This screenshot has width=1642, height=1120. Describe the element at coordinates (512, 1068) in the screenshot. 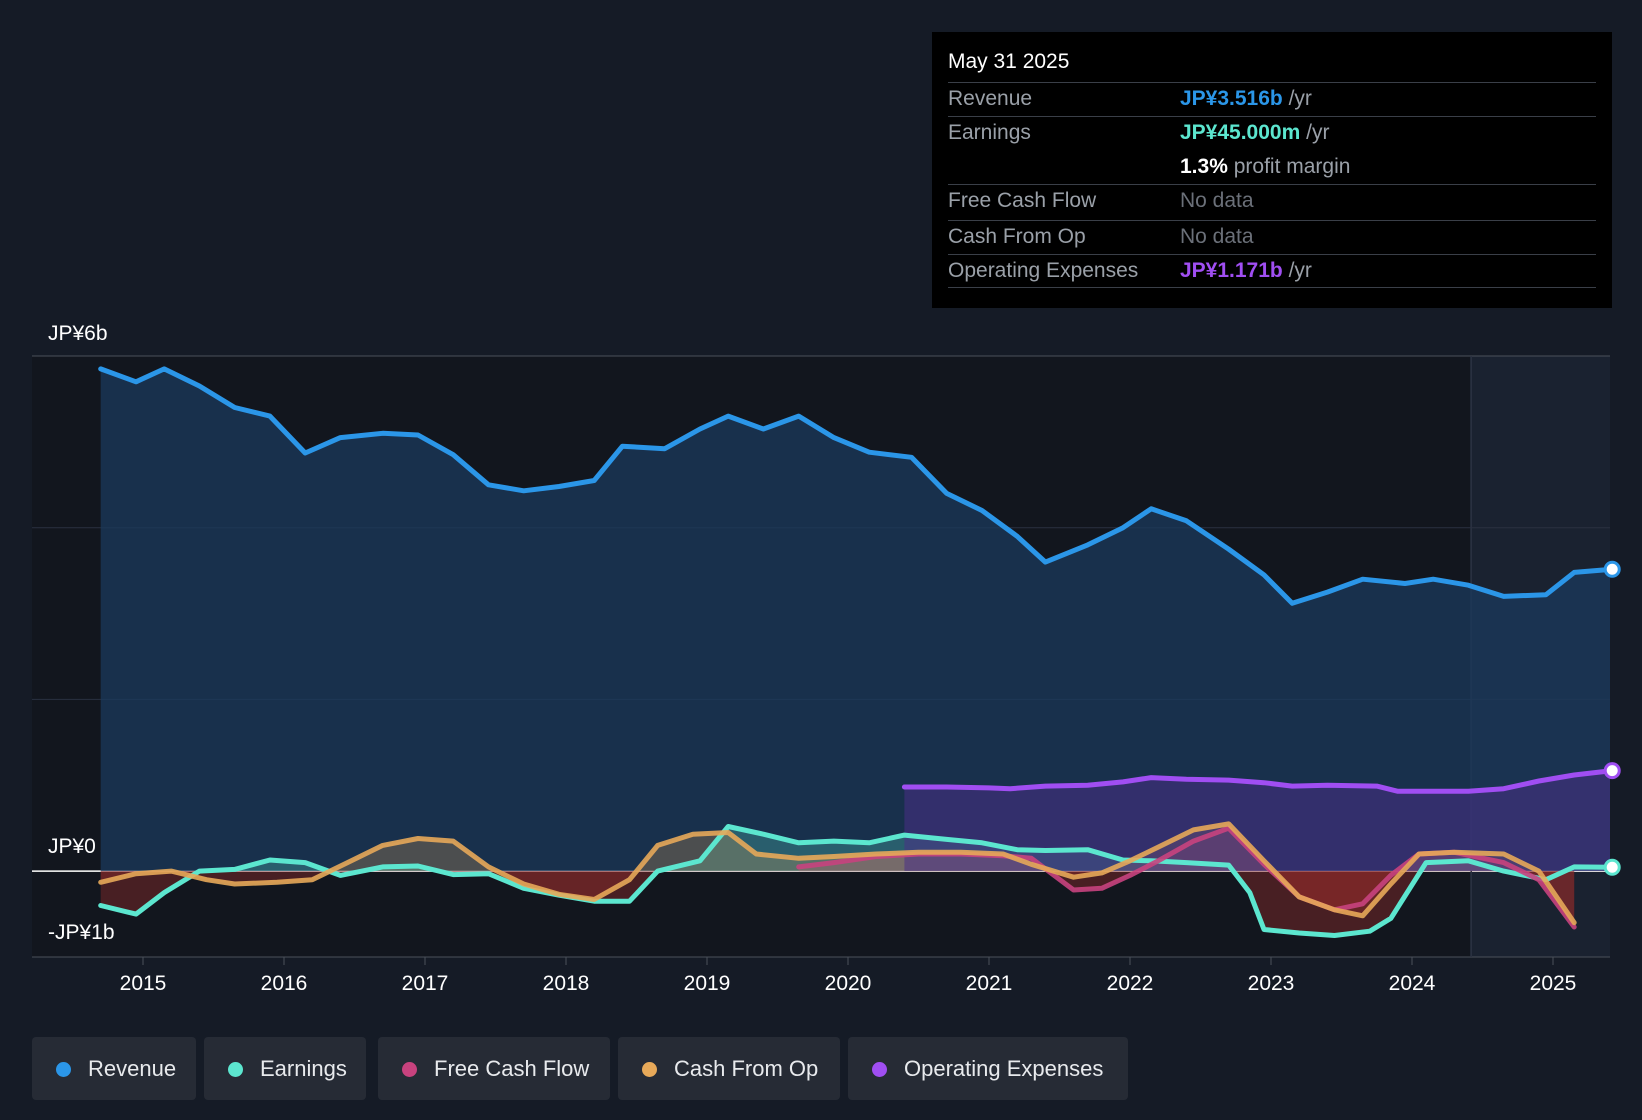

I see `legend-label: Free Cash Flow` at that location.